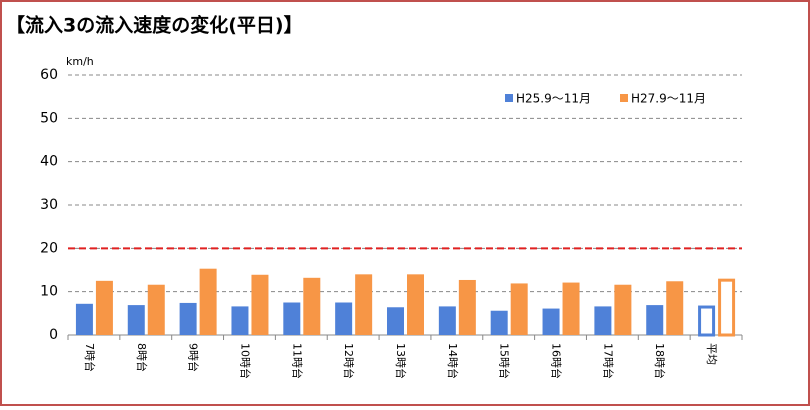  I want to click on y-unit: km/h, so click(80, 61).